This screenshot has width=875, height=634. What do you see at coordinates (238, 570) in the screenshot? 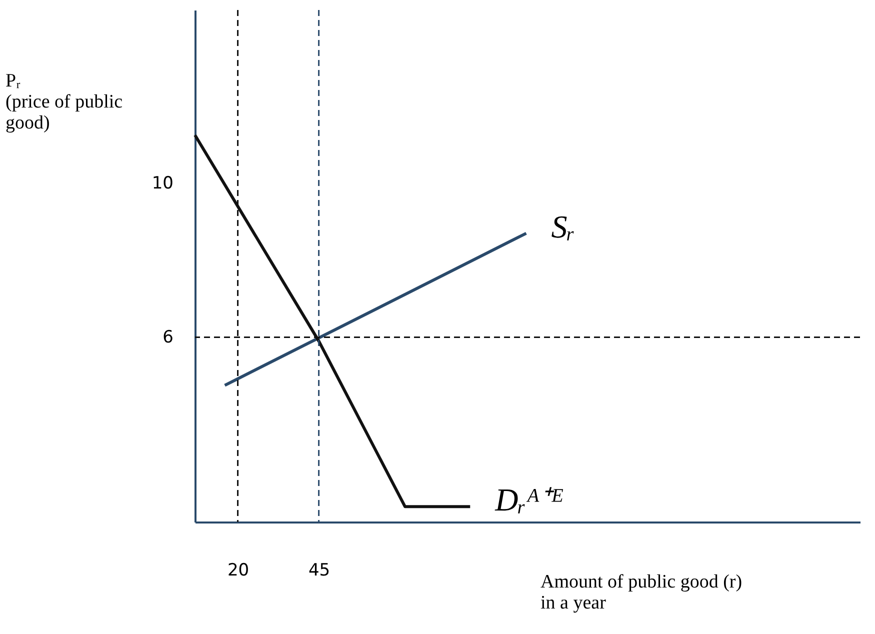
I see `x-tick-label: 20` at bounding box center [238, 570].